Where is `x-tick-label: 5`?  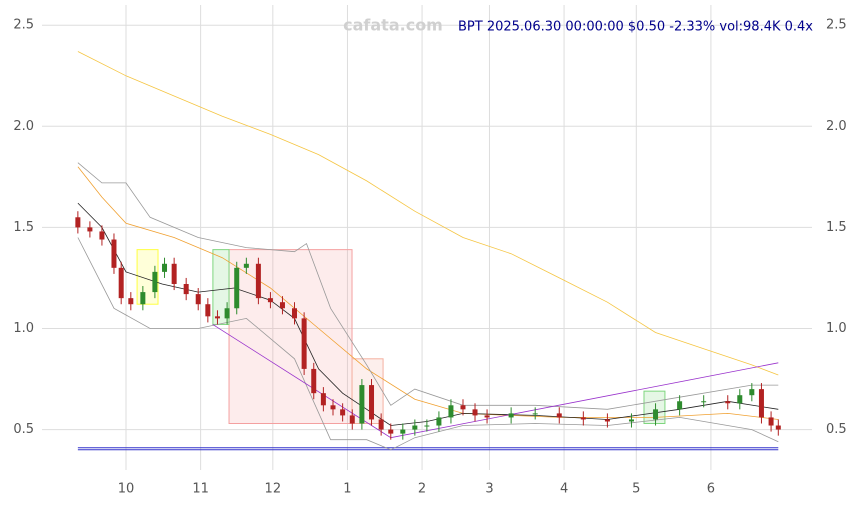 x-tick-label: 5 is located at coordinates (636, 489).